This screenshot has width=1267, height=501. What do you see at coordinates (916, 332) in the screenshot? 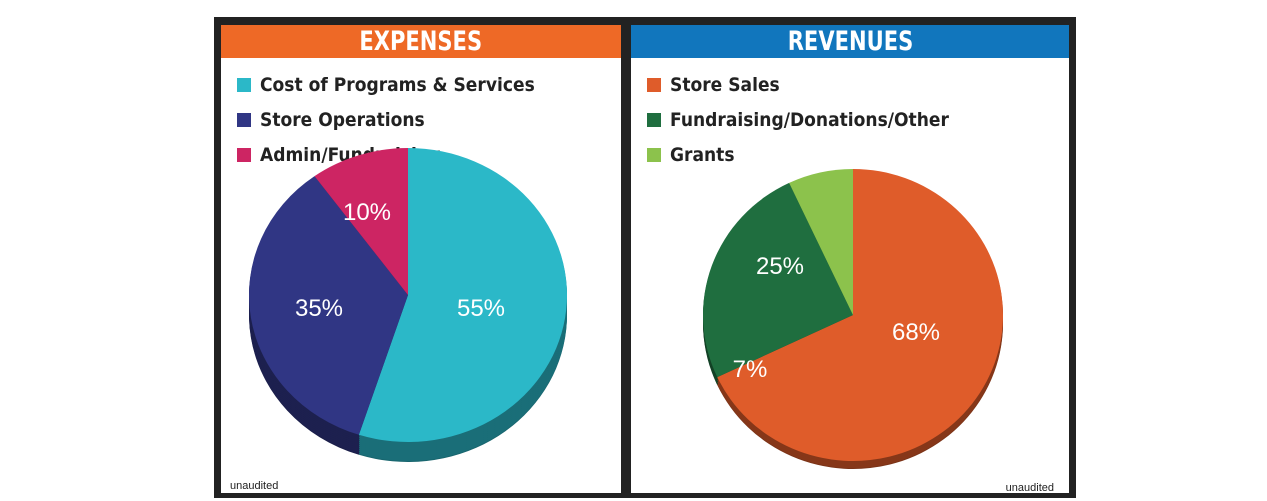
I see `pie-slice-label: 68%` at bounding box center [916, 332].